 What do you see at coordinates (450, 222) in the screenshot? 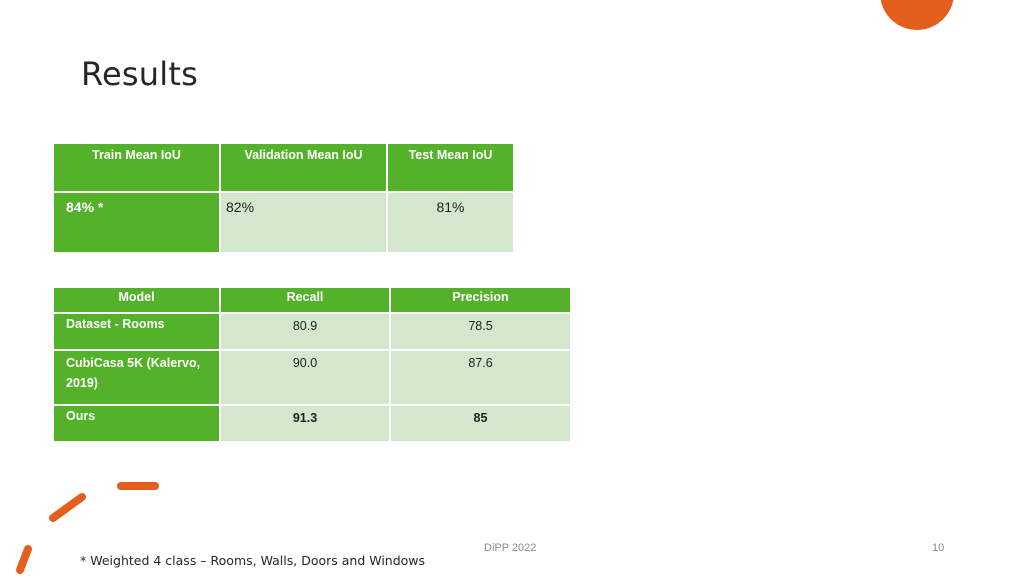
I see `iou-value-test: 81%` at bounding box center [450, 222].